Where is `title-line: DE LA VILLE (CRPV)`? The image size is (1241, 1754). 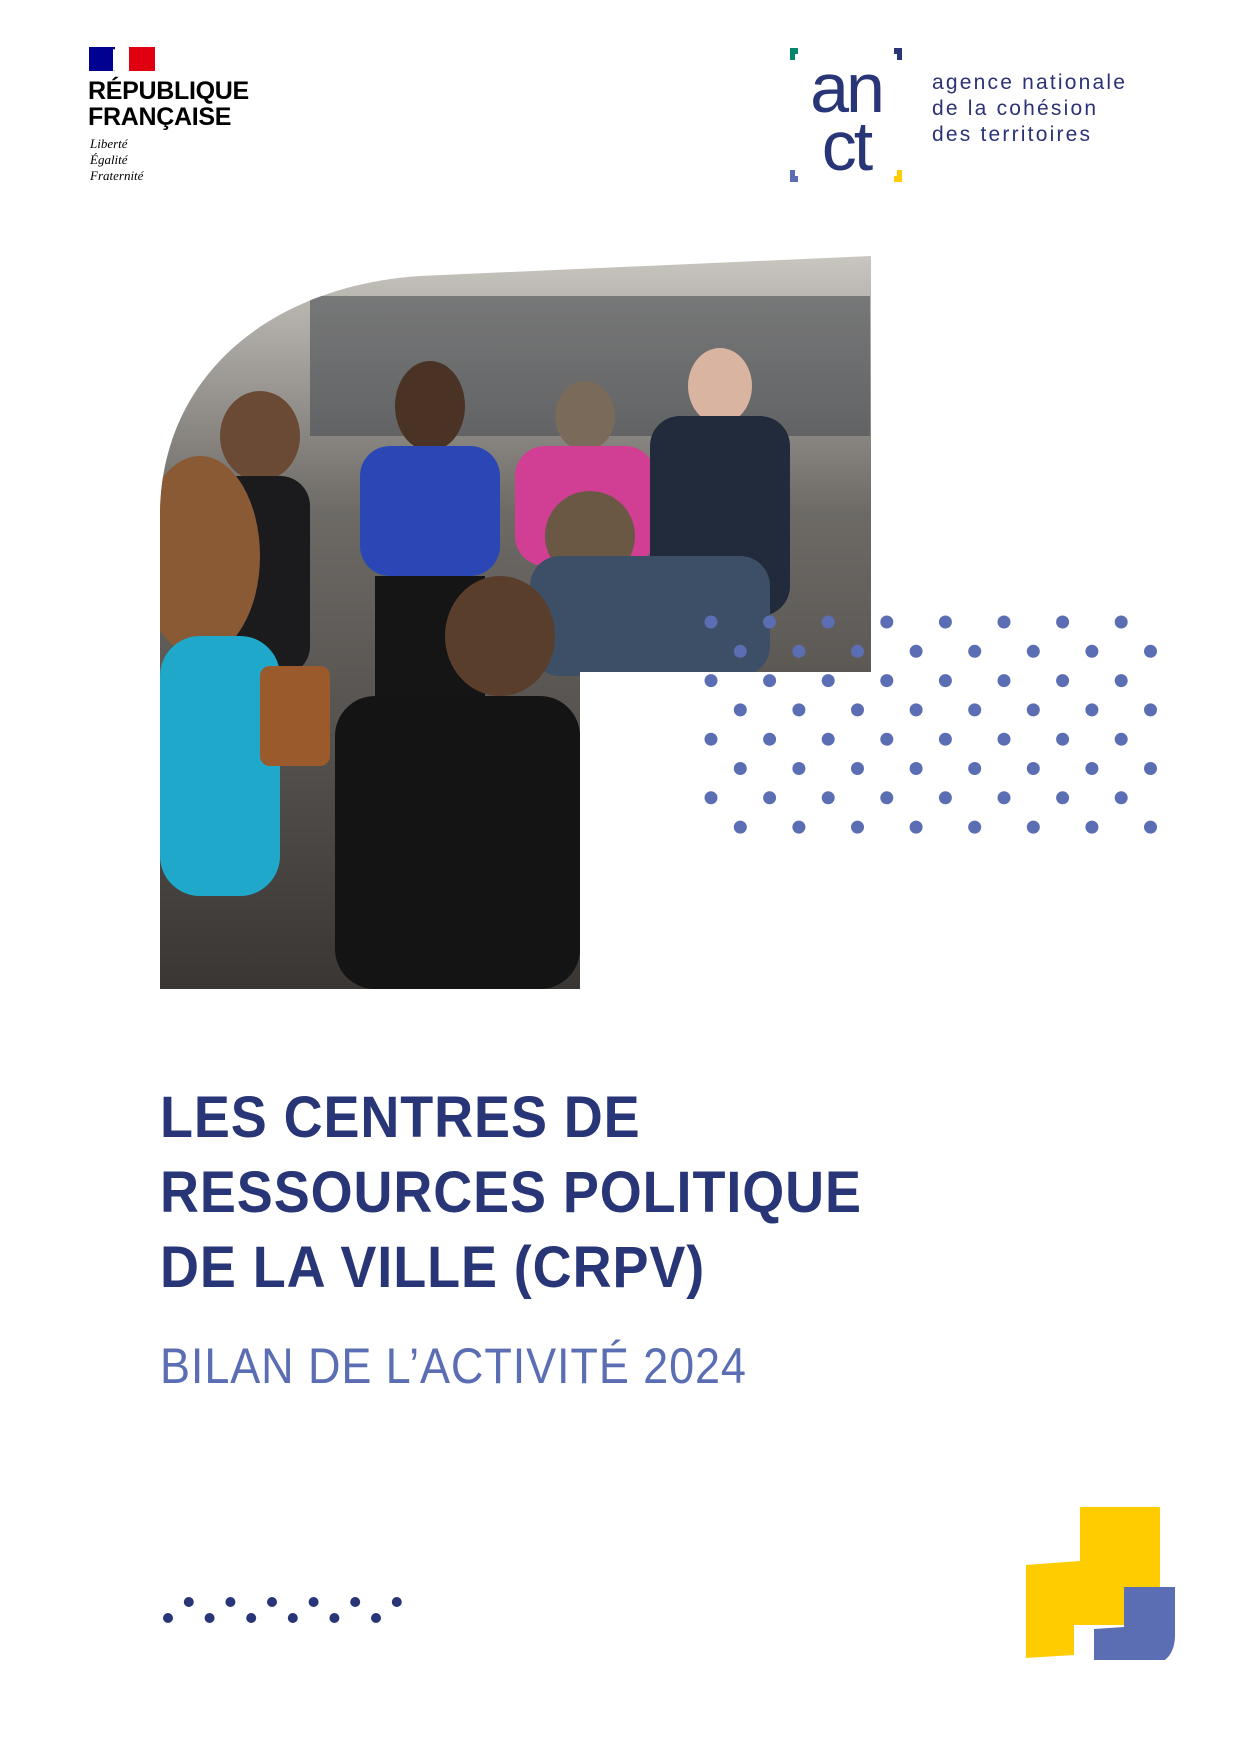 title-line: DE LA VILLE (CRPV) is located at coordinates (433, 1267).